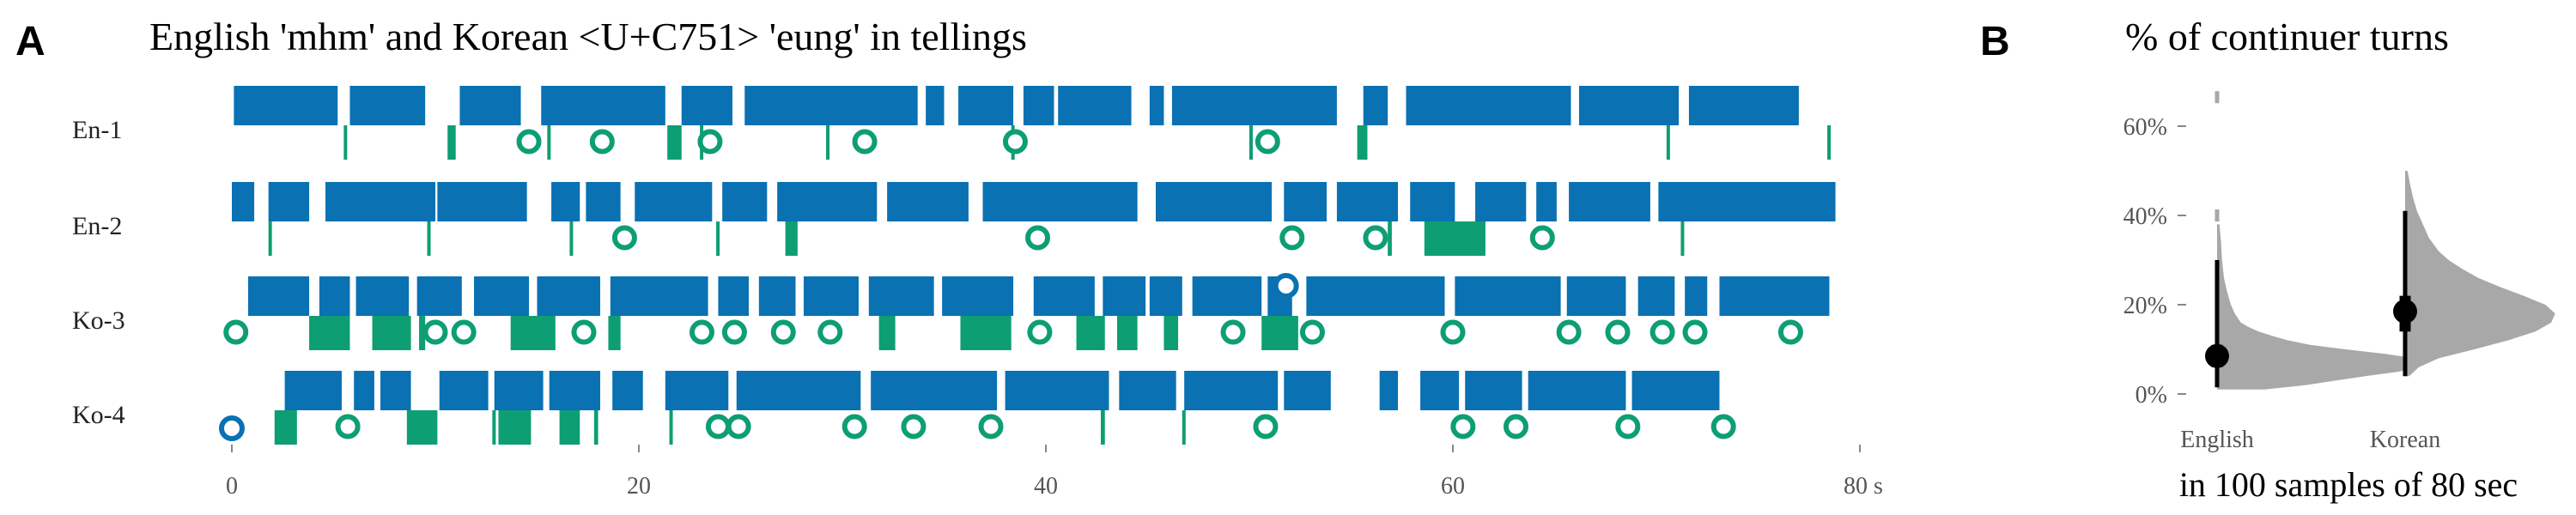  What do you see at coordinates (2155, 261) in the screenshot?
I see `y-axis-ticks: 0% 20% 40% 60%` at bounding box center [2155, 261].